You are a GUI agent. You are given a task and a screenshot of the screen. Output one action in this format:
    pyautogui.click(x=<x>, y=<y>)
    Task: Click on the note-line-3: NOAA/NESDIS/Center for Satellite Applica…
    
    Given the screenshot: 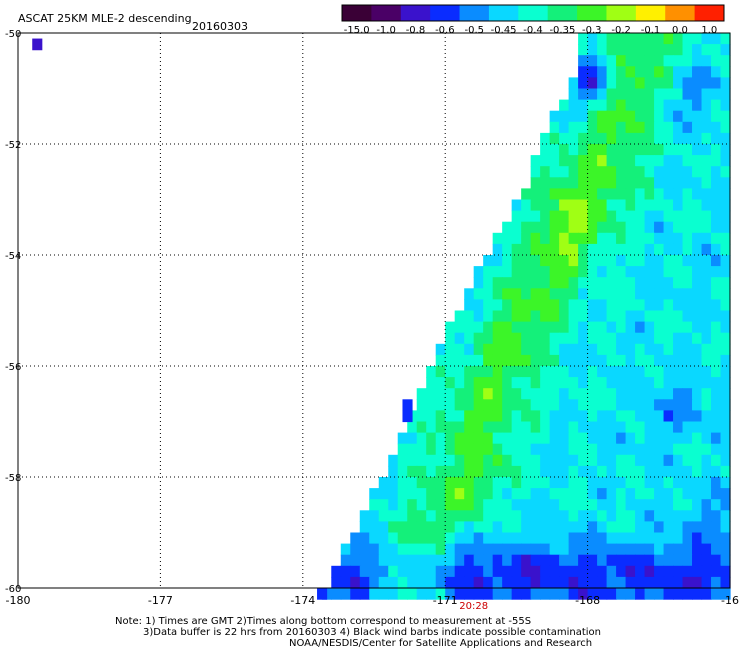 What is the action you would take?
    pyautogui.click(x=441, y=643)
    